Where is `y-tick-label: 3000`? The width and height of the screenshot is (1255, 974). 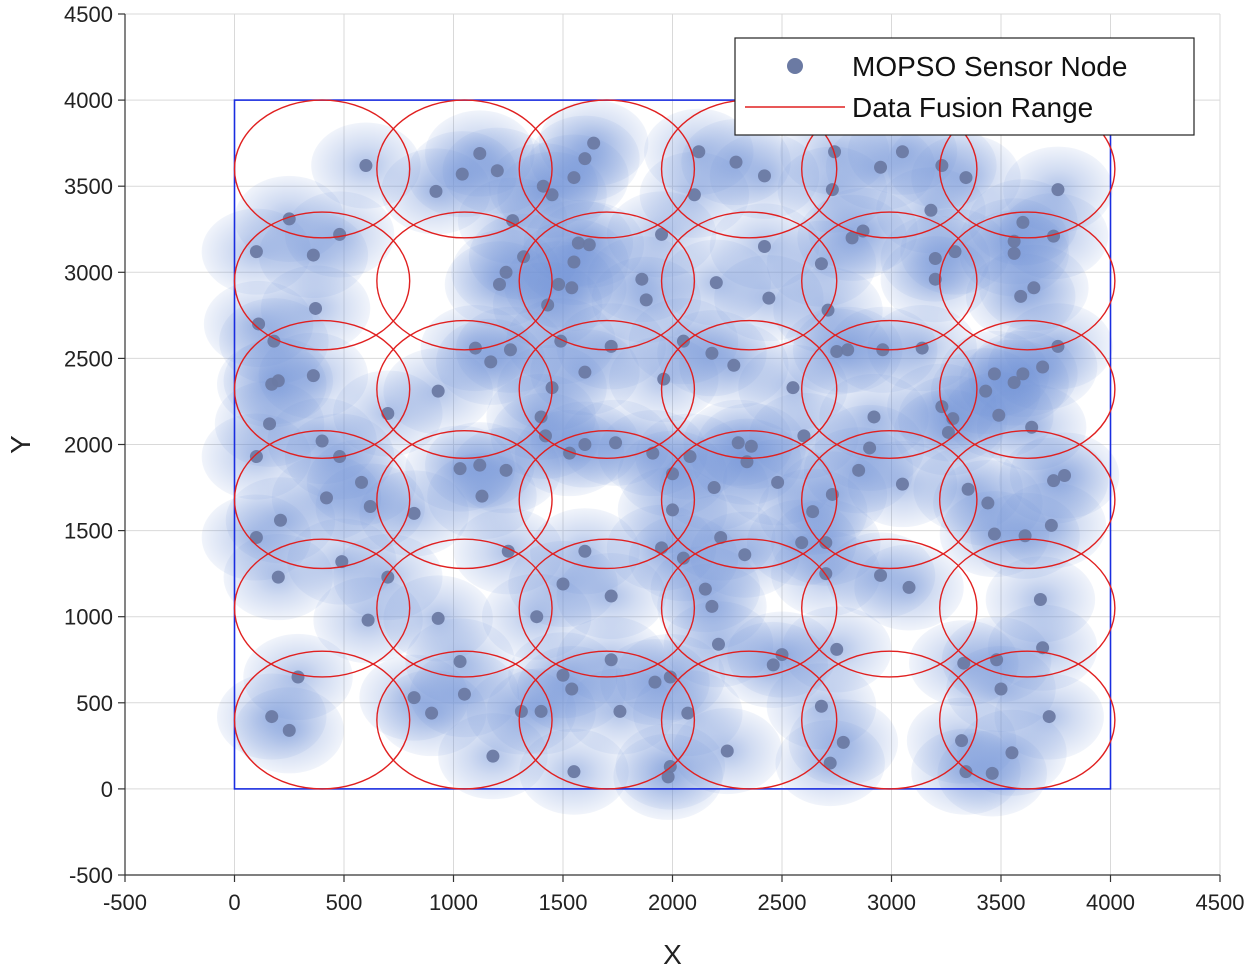 y-tick-label: 3000 is located at coordinates (88, 272).